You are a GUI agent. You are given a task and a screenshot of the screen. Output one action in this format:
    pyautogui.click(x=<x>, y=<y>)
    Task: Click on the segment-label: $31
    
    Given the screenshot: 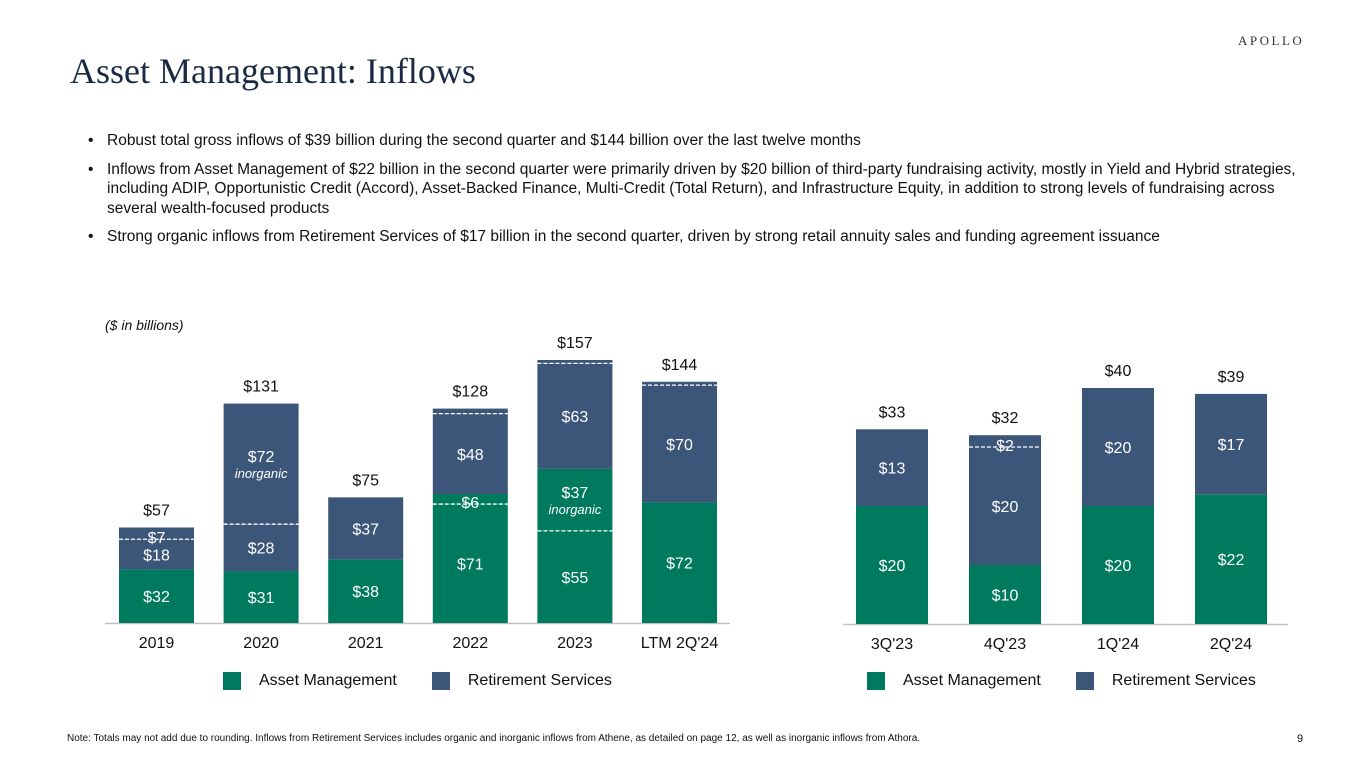 What is the action you would take?
    pyautogui.click(x=261, y=598)
    